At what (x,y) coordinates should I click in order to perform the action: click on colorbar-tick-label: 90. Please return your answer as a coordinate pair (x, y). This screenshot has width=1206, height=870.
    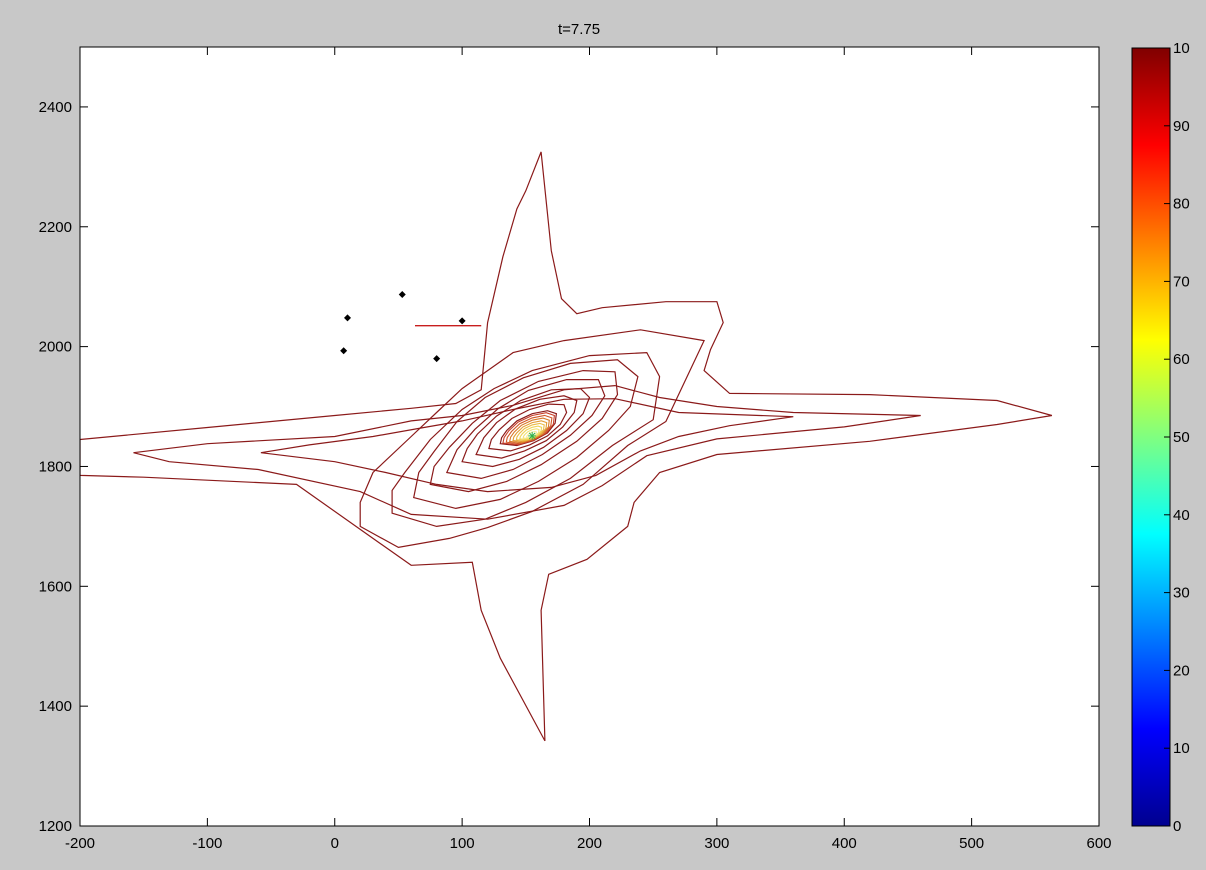
    Looking at the image, I should click on (1181, 126).